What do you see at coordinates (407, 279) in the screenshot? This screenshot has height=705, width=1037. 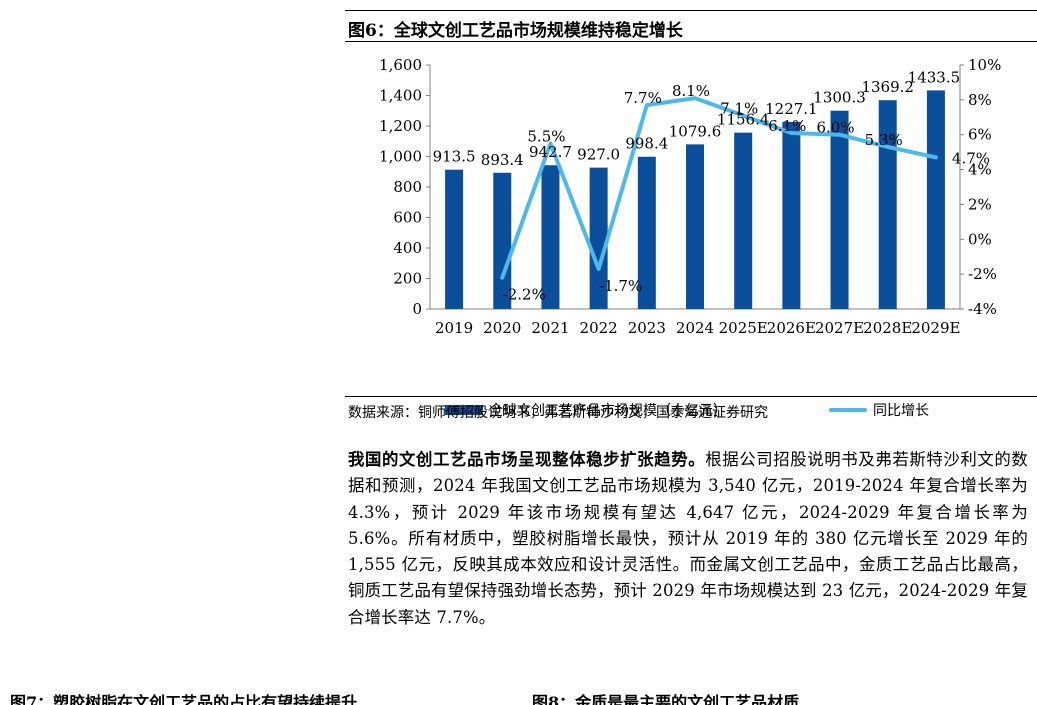 I see `left-tick-label: 200` at bounding box center [407, 279].